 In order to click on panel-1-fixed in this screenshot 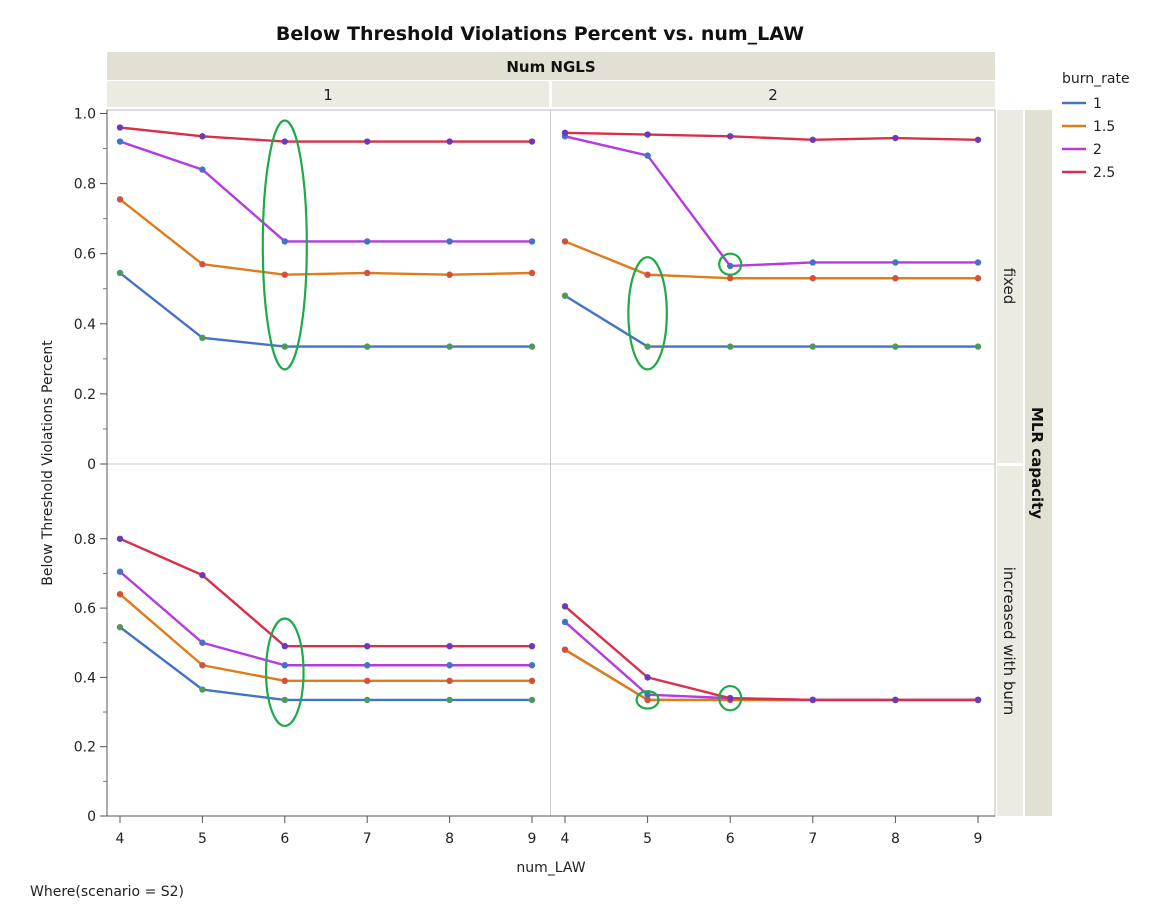, I will do `click(326, 245)`.